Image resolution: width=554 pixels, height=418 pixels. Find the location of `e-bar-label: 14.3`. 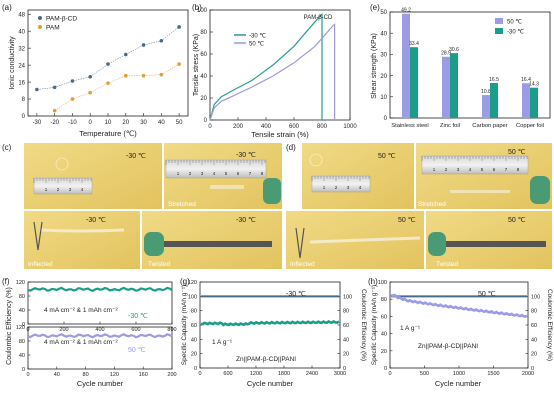

e-bar-label: 14.3 is located at coordinates (534, 85).